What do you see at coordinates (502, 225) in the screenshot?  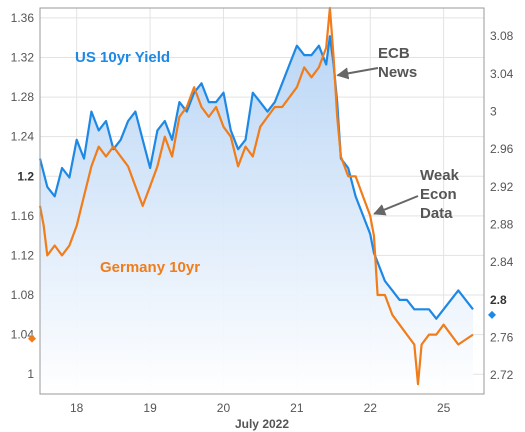 I see `right-tick-label: 2.88` at bounding box center [502, 225].